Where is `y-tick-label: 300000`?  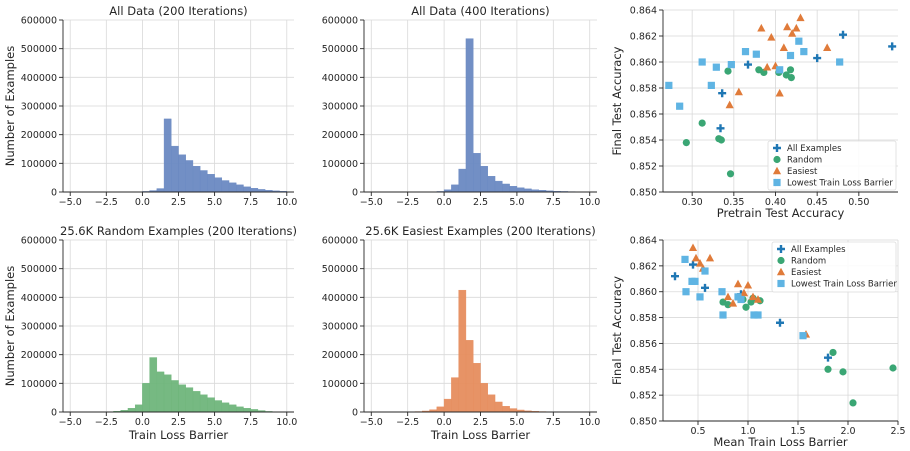
y-tick-label: 300000 is located at coordinates (39, 327).